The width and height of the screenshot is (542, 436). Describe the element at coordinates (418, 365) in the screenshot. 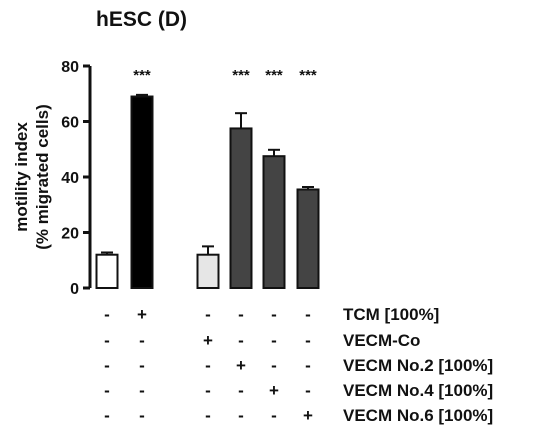

I see `condition-name: VECM No.2 [100%]` at that location.